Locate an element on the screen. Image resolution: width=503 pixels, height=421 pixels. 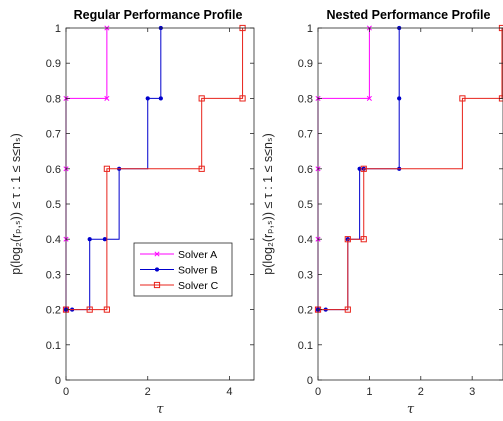
legend-entry-solver-a: Solver A is located at coordinates (178, 255).